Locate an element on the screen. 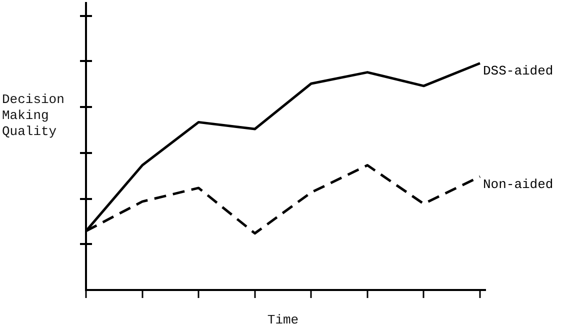 The image size is (572, 336). series-label: Non-aided is located at coordinates (518, 184).